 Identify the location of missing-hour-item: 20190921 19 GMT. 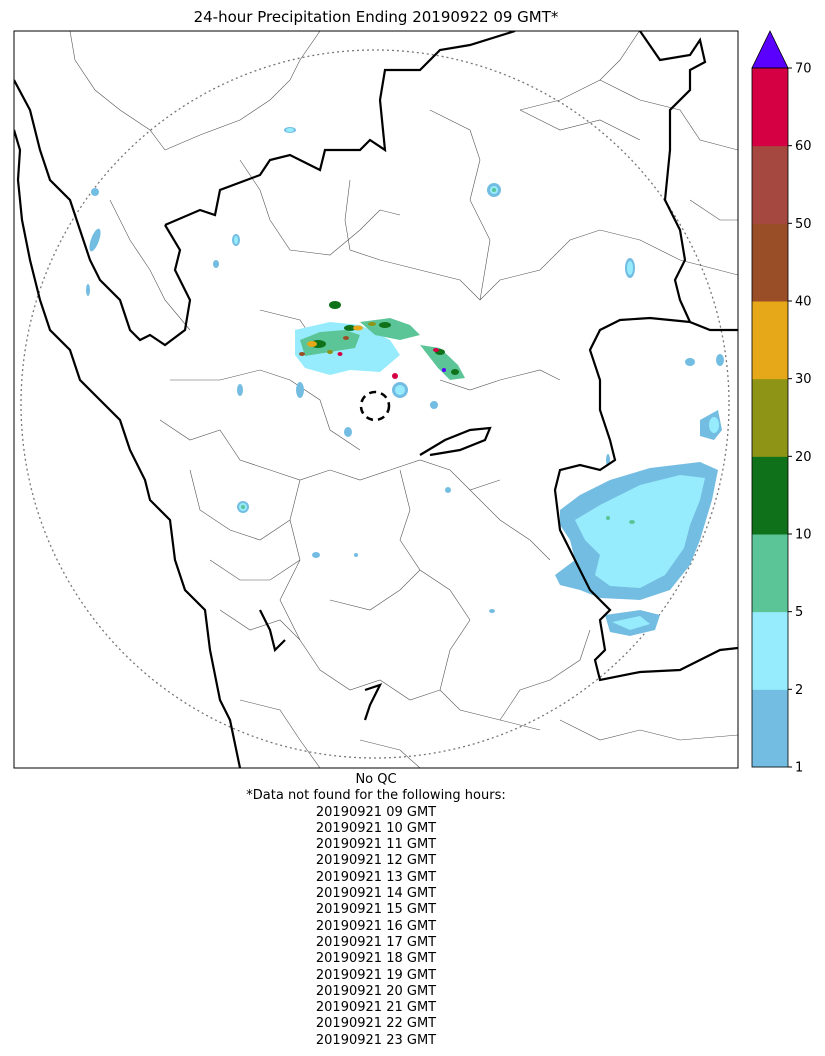
(376, 975).